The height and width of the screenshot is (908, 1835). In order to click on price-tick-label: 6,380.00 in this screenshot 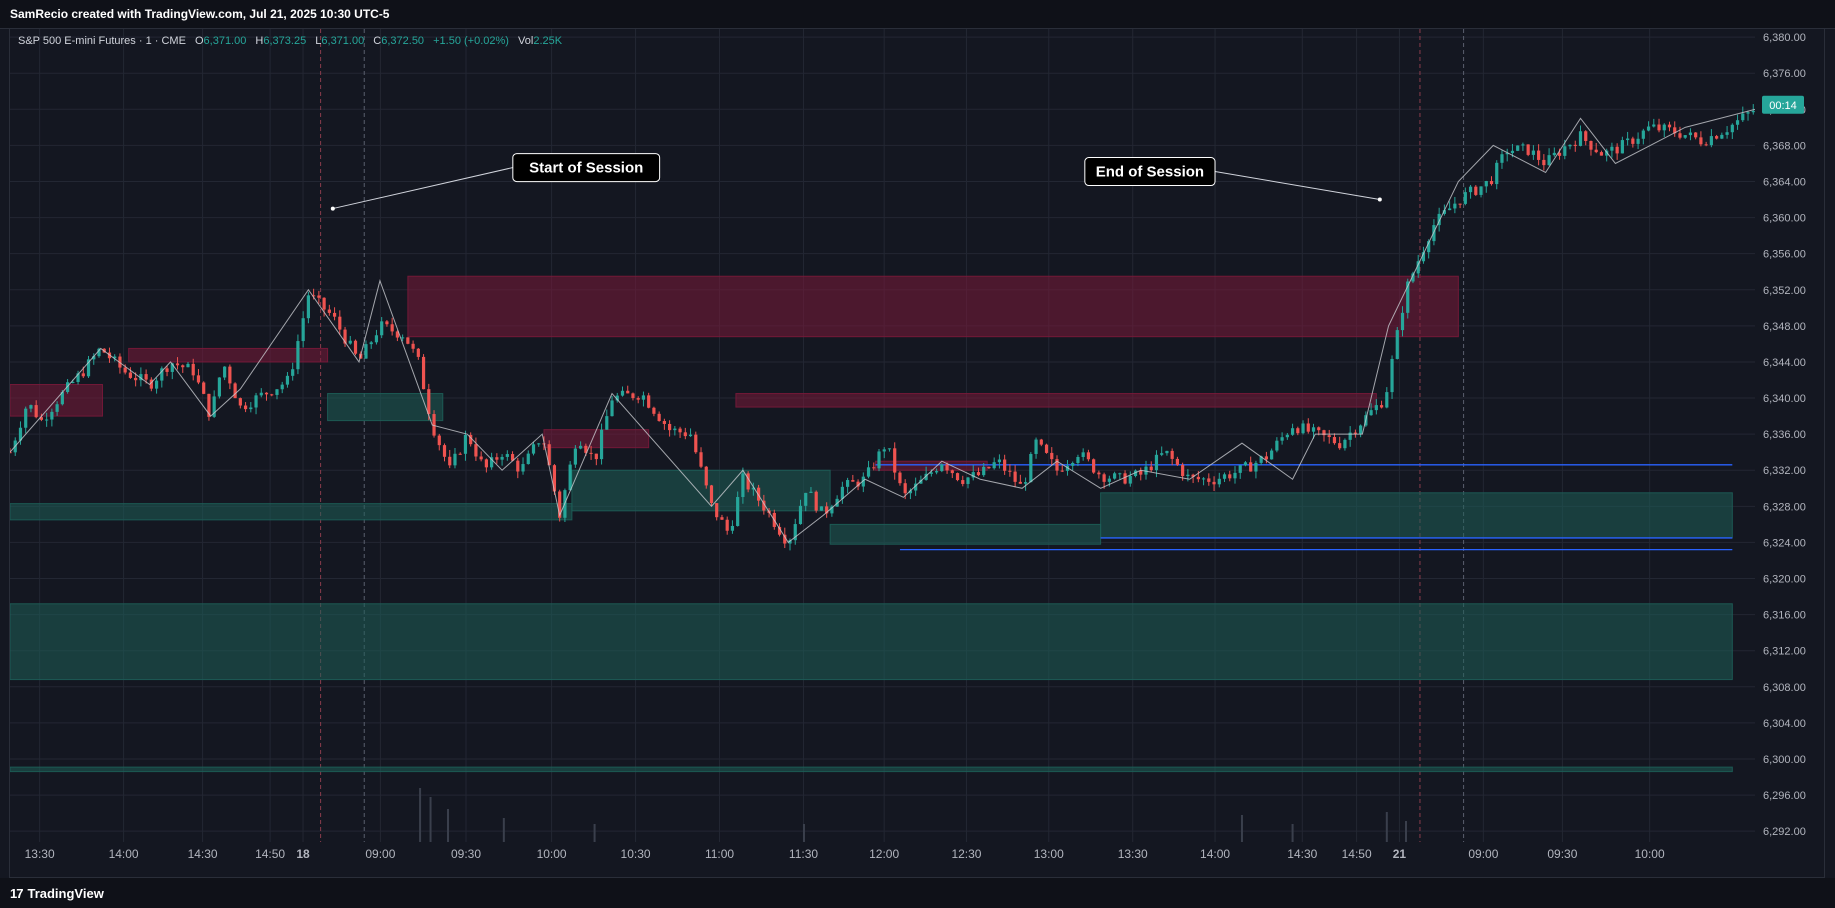, I will do `click(1784, 38)`.